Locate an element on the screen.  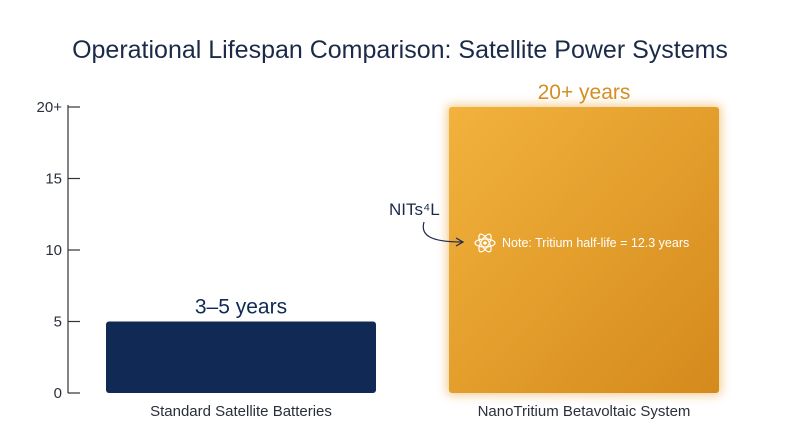
atom-icon is located at coordinates (485, 243).